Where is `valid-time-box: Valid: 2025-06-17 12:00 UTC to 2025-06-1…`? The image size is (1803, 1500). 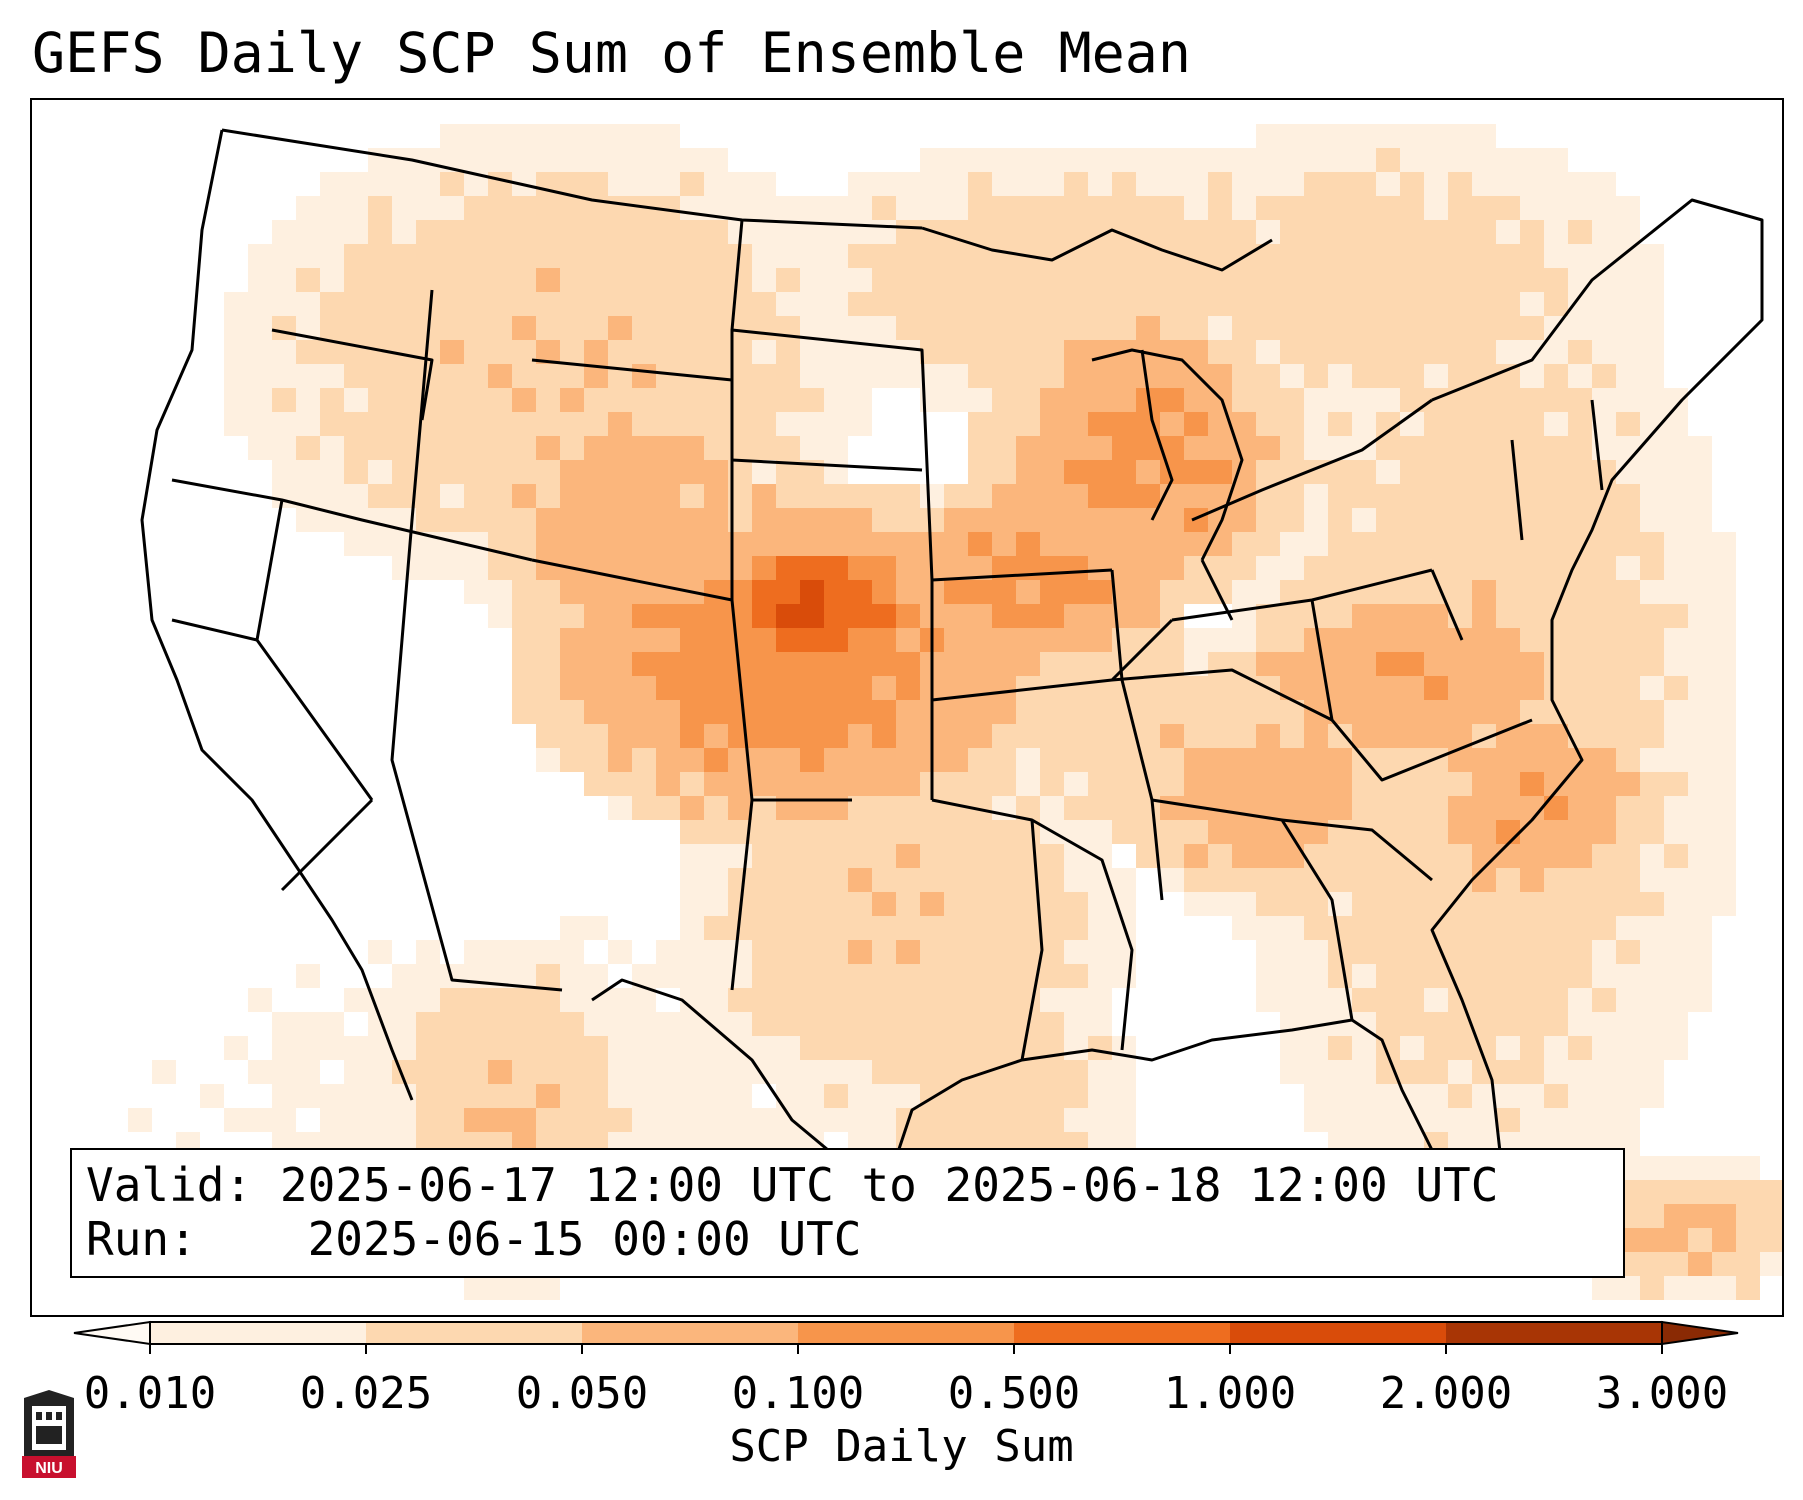
valid-time-box: Valid: 2025-06-17 12:00 UTC to 2025-06-1… is located at coordinates (847, 1213).